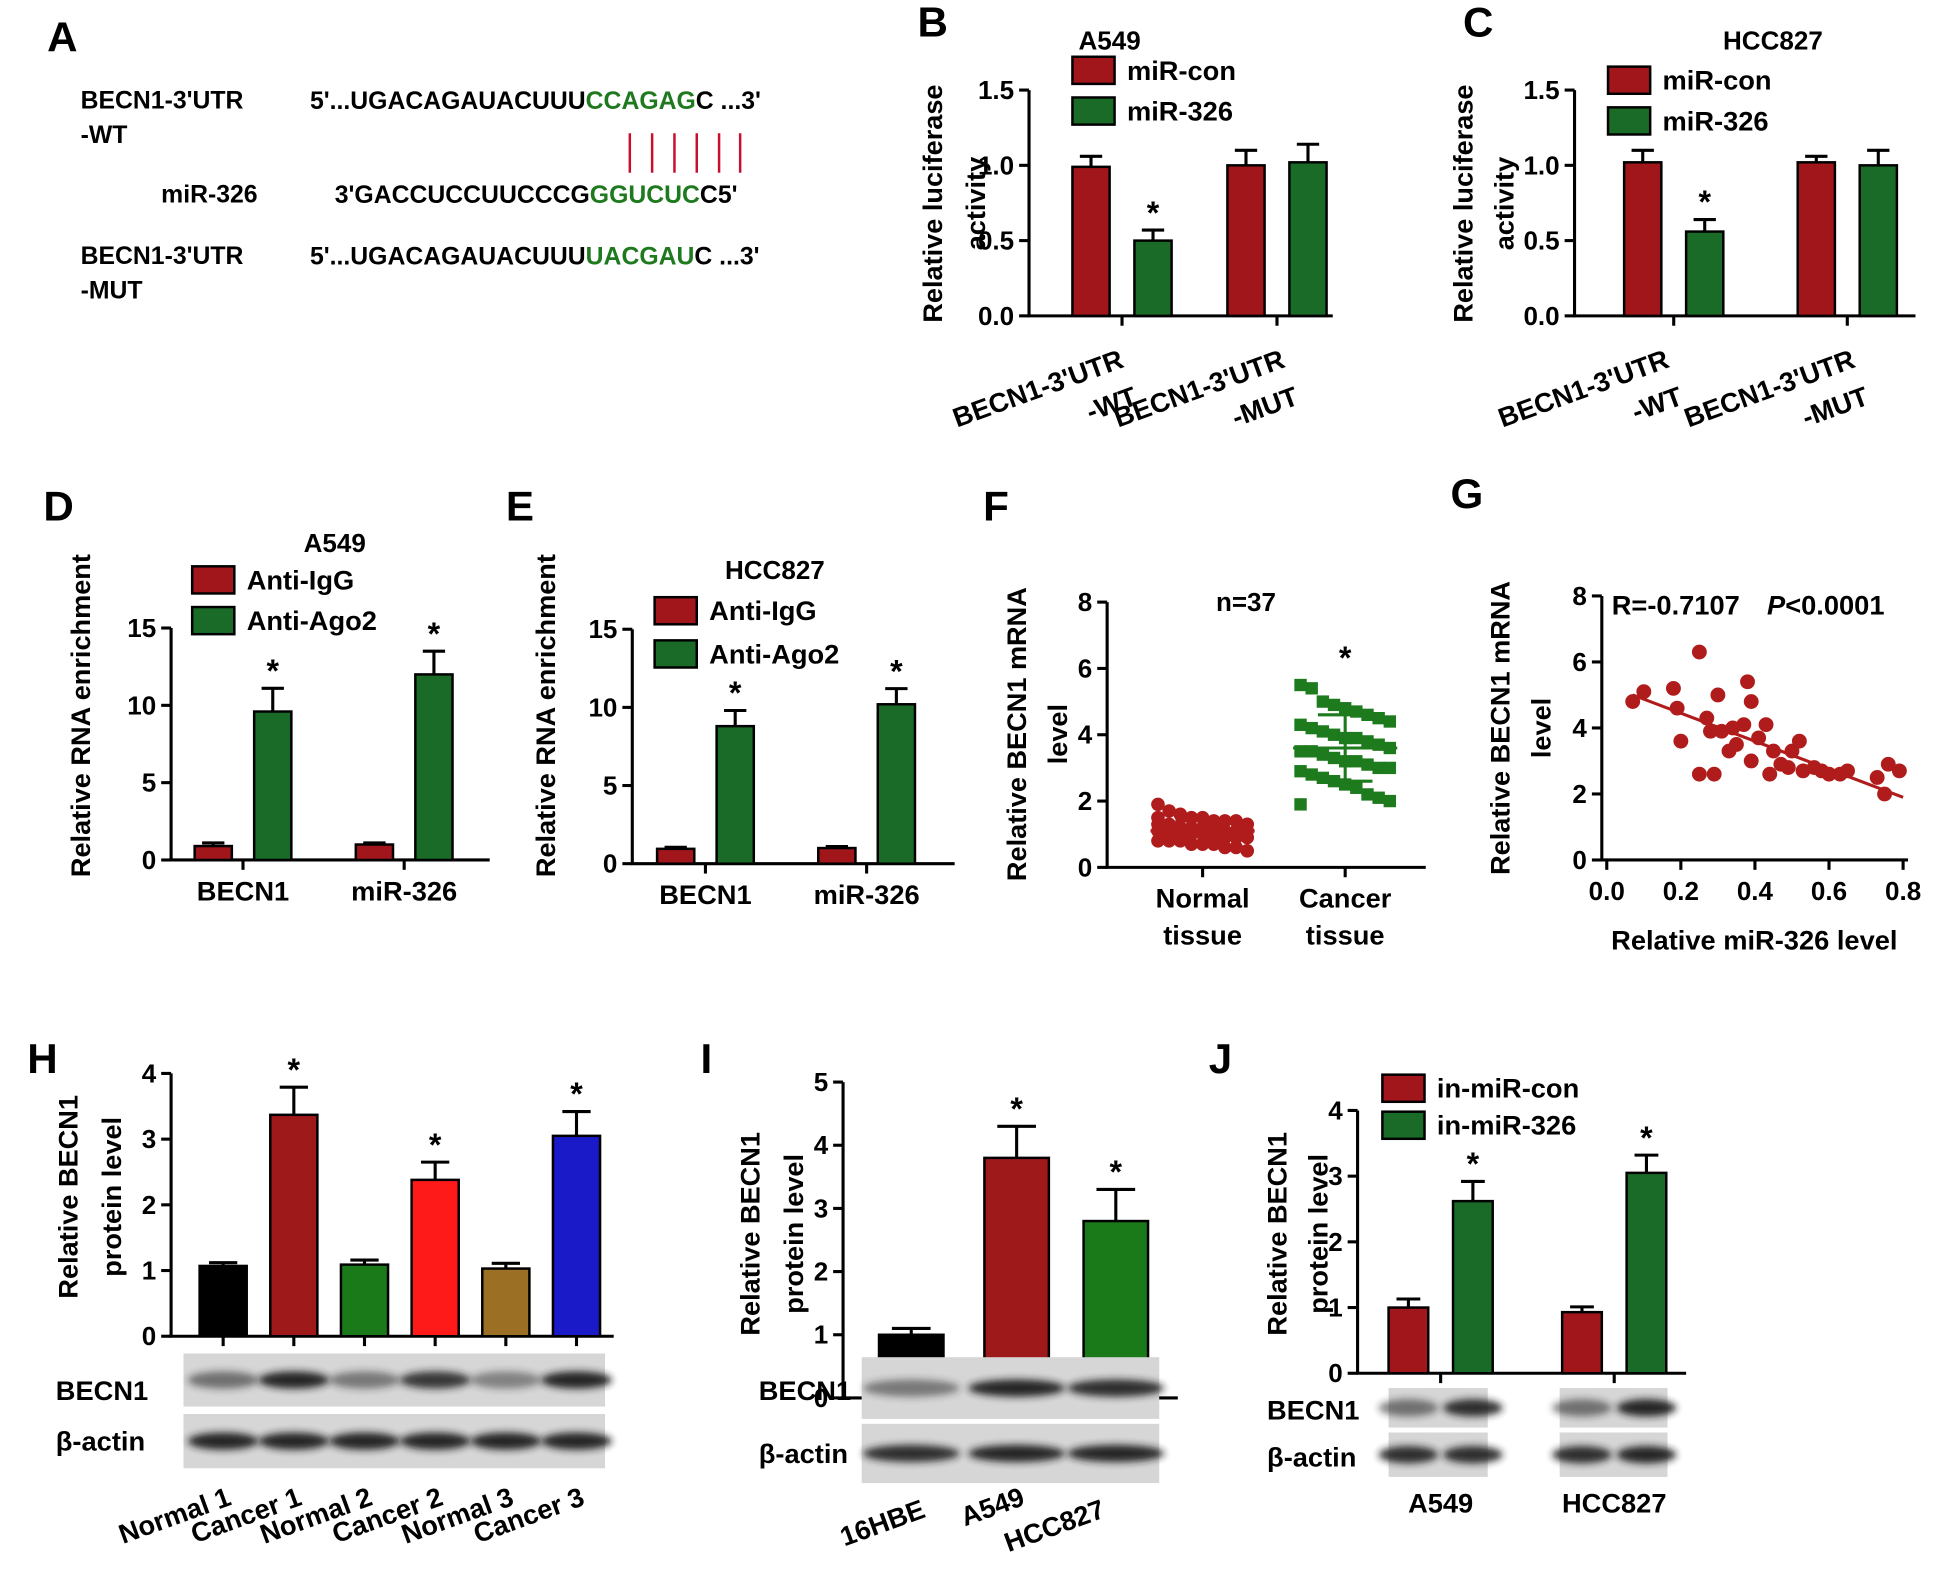 The image size is (1944, 1583). What do you see at coordinates (335, 543) in the screenshot?
I see `chart-title: A549` at bounding box center [335, 543].